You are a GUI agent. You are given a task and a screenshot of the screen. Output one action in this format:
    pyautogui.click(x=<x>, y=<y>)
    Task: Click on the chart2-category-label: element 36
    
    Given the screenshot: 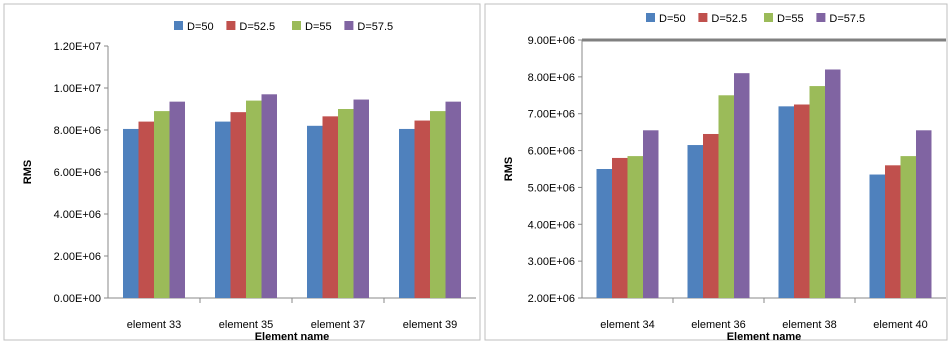 What is the action you would take?
    pyautogui.click(x=718, y=325)
    